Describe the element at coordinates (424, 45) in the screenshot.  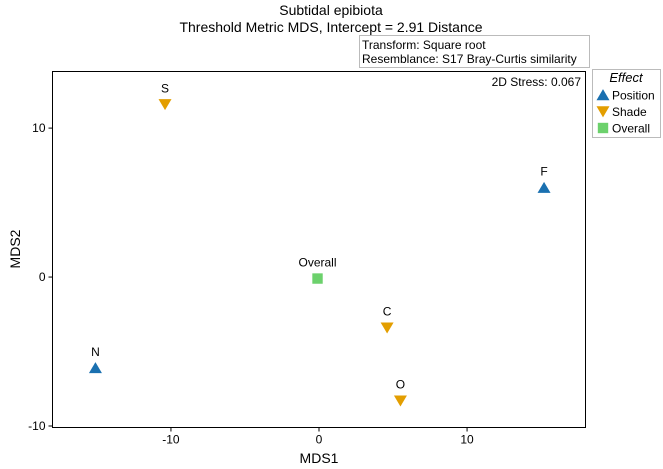
I see `info-transform: Transform: Square root` at that location.